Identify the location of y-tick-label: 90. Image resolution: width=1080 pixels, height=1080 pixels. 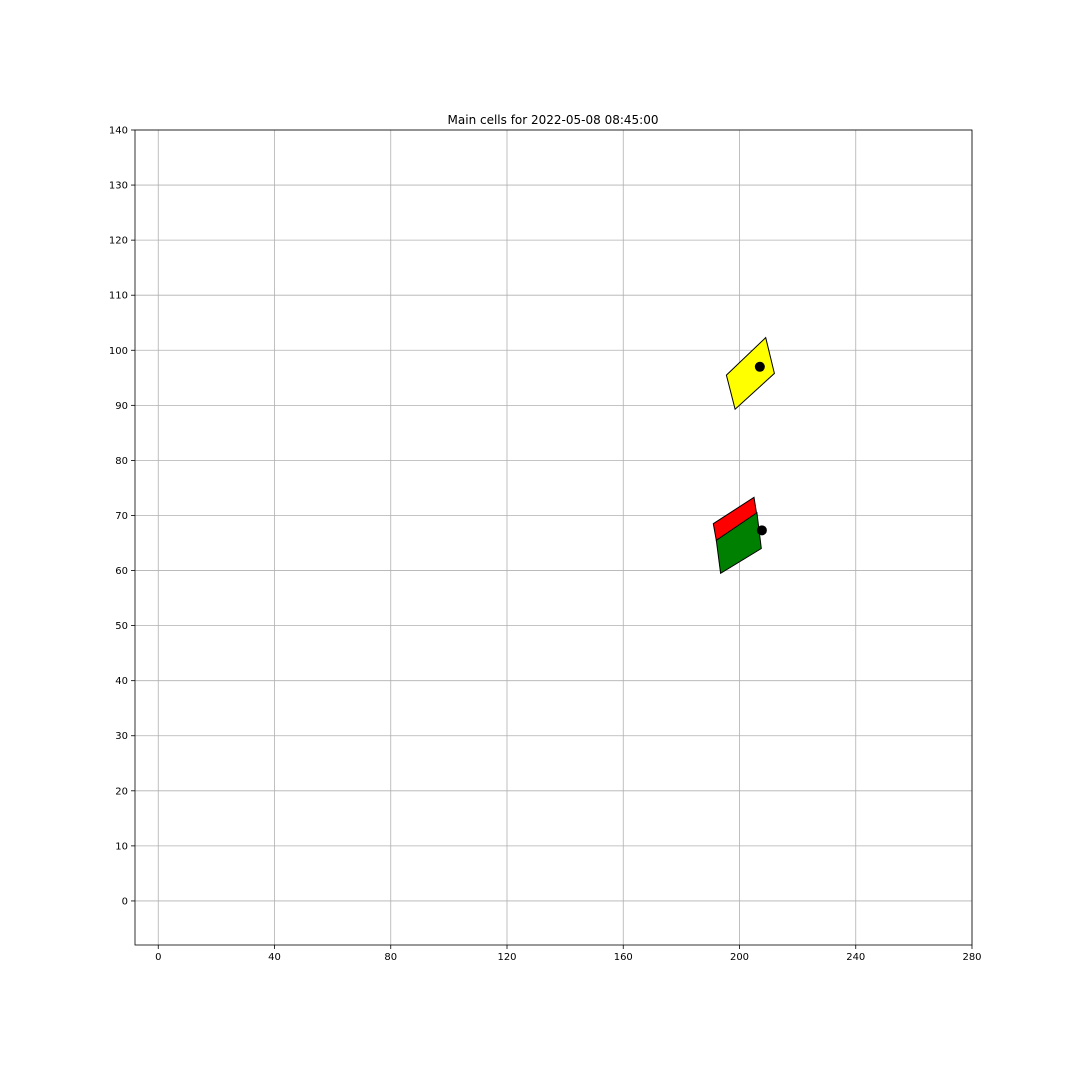
(121, 406).